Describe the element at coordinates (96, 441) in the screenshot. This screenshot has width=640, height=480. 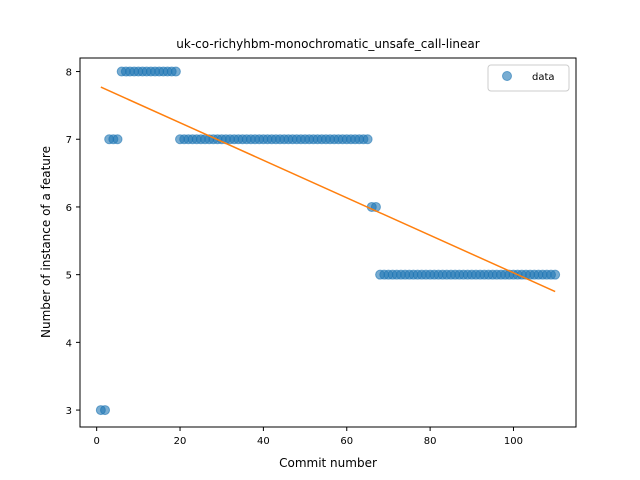
I see `x-tick-label: 0` at that location.